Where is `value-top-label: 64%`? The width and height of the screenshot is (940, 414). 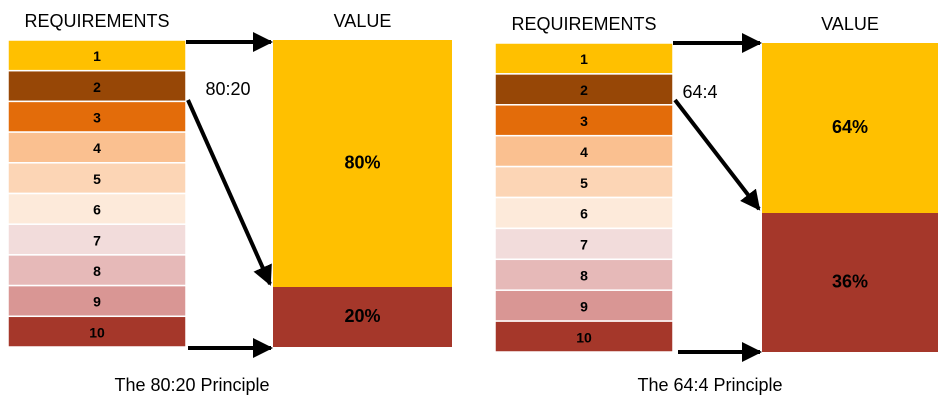
value-top-label: 64% is located at coordinates (850, 127).